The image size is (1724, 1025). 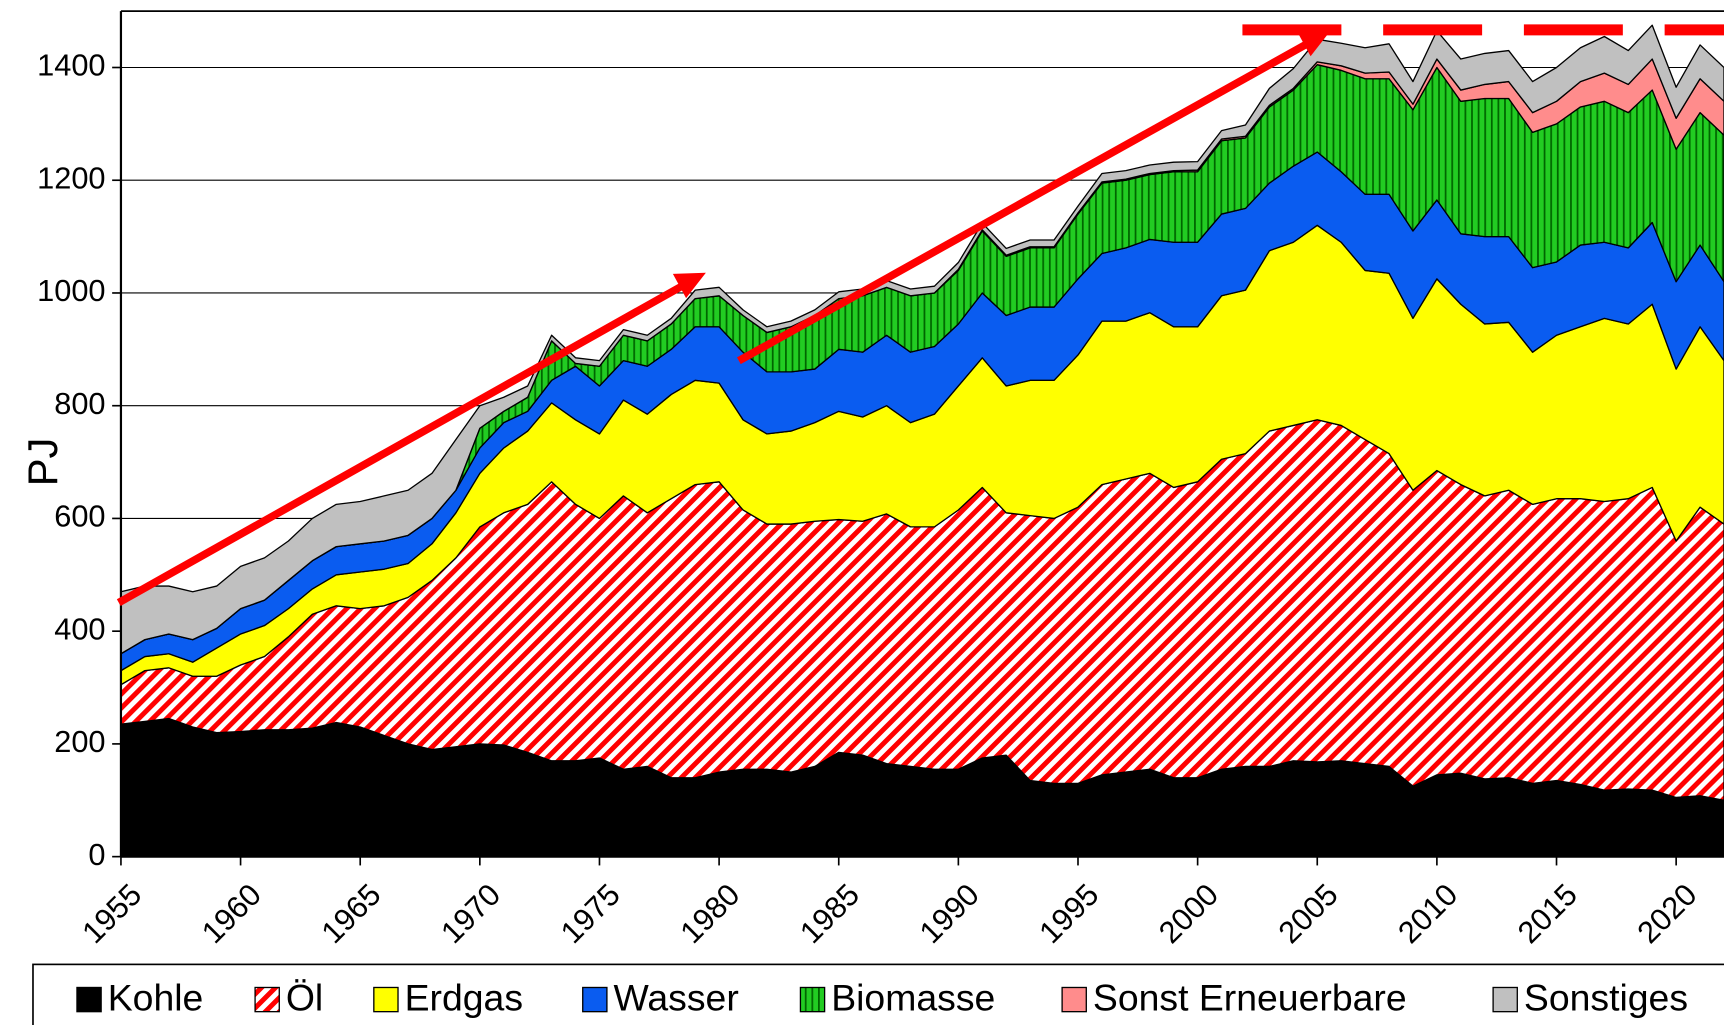 What do you see at coordinates (464, 998) in the screenshot?
I see `legend-label: Erdgas` at bounding box center [464, 998].